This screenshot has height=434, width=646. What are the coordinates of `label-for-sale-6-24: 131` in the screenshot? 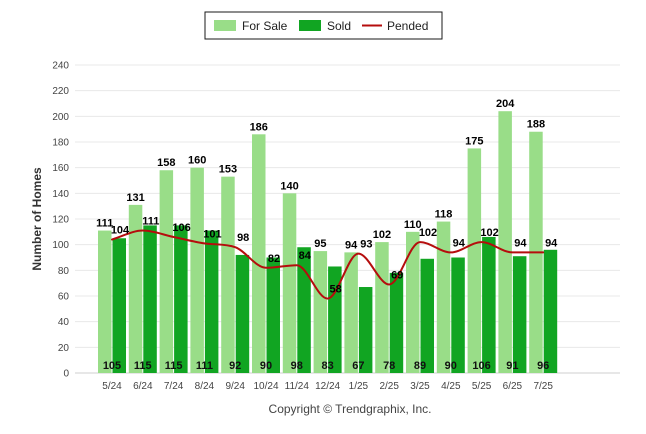 It's located at (135, 198).